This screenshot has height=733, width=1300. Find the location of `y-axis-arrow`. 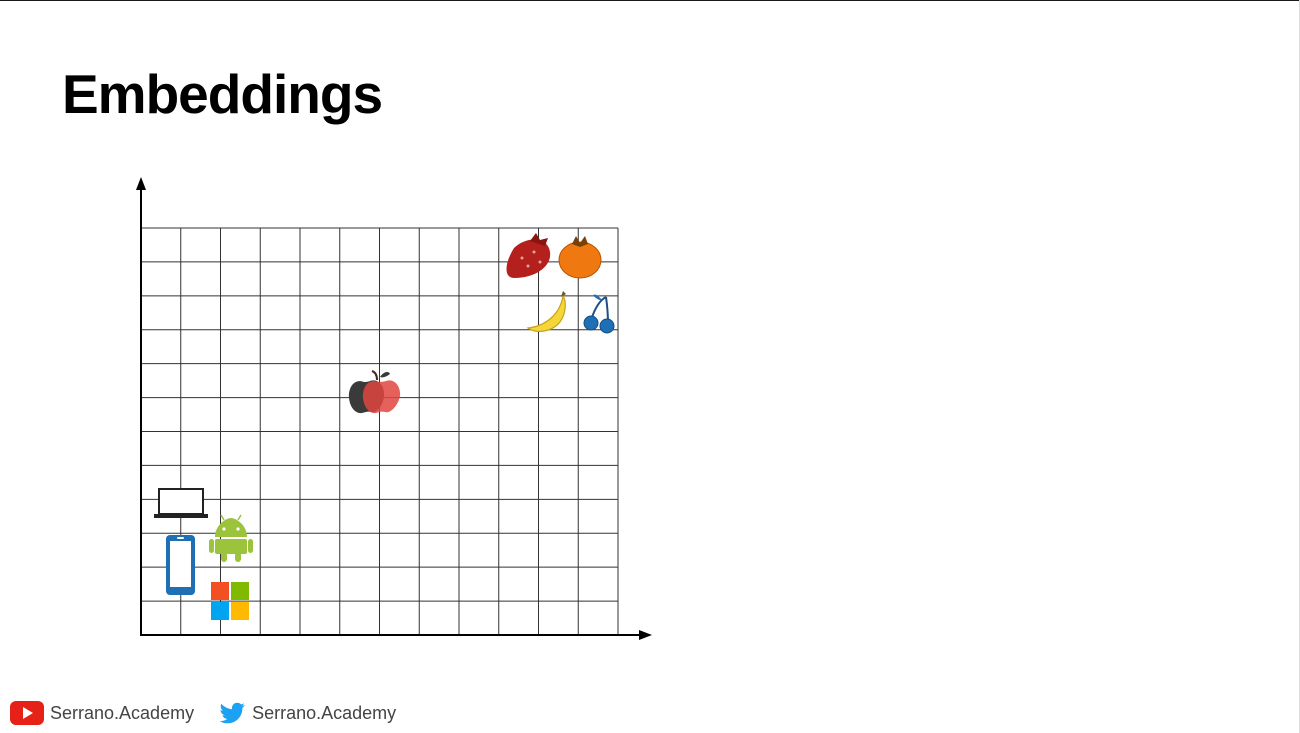

y-axis-arrow is located at coordinates (141, 183).